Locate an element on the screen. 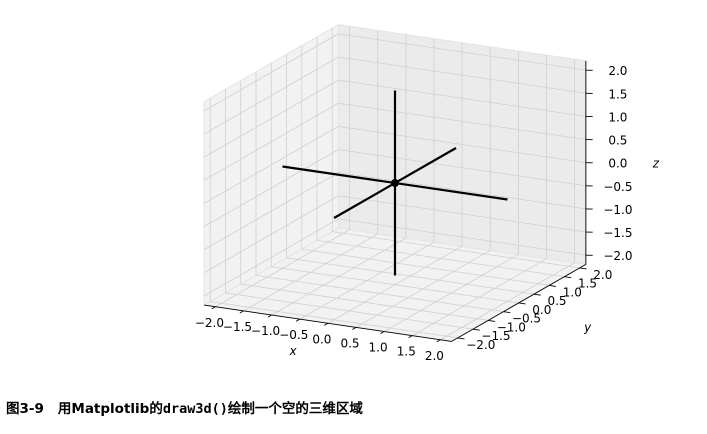 The width and height of the screenshot is (707, 434). x-tick-label: 1.0 is located at coordinates (378, 348).